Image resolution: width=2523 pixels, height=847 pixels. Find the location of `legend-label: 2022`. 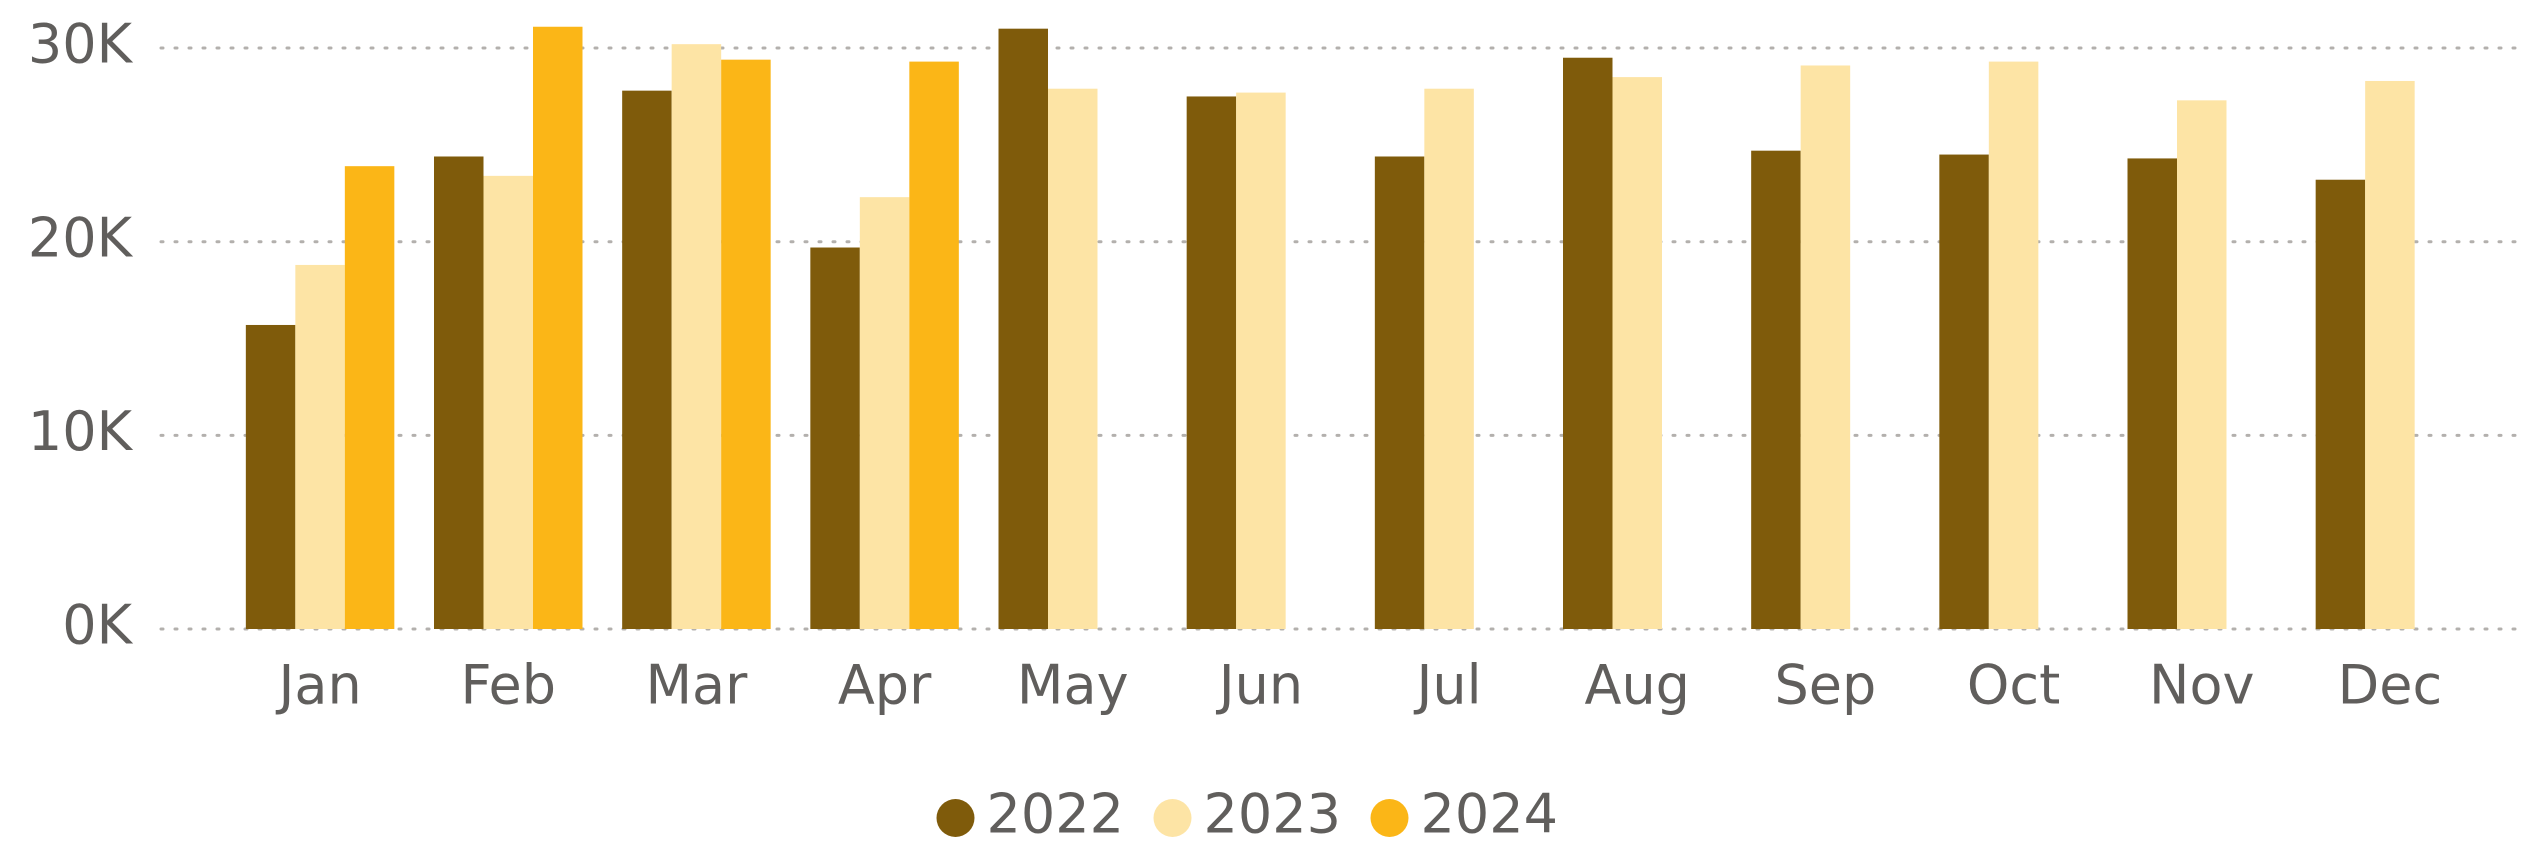

legend-label: 2022 is located at coordinates (1055, 814).